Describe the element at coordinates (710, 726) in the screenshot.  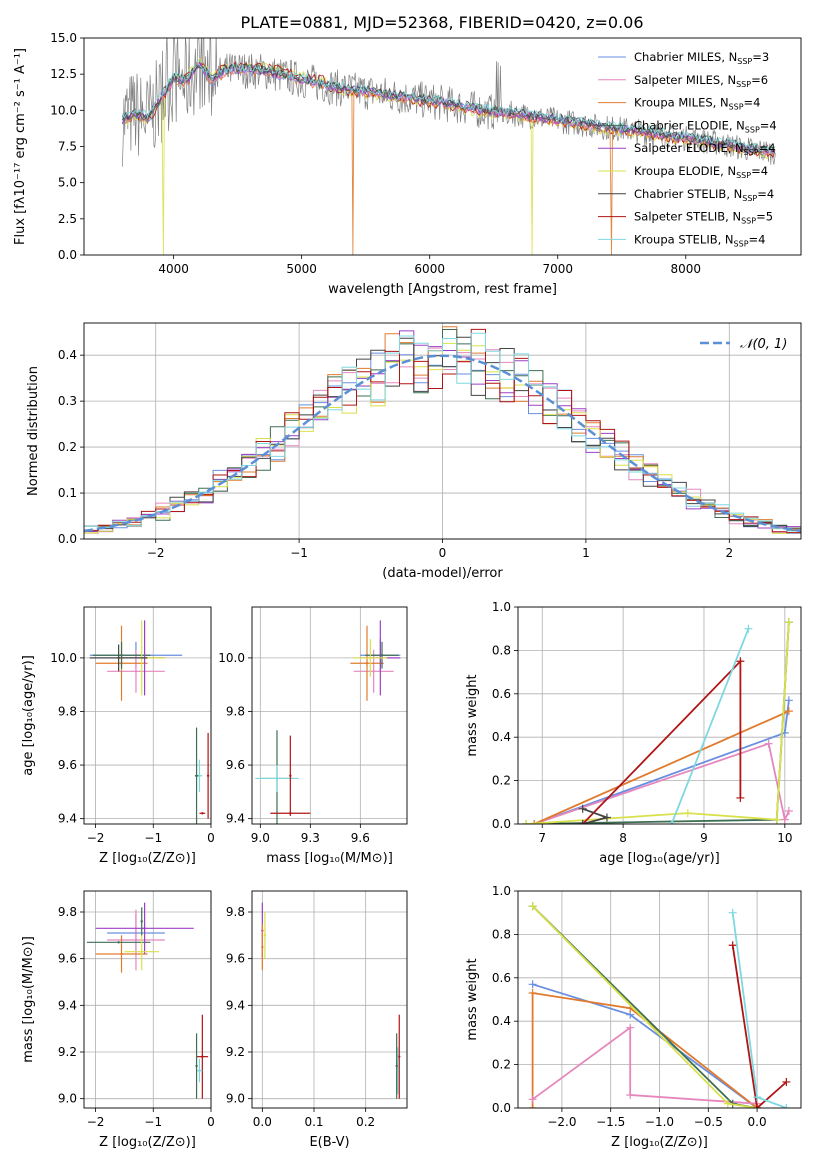
I see `weight-line-kroupa_stelib` at that location.